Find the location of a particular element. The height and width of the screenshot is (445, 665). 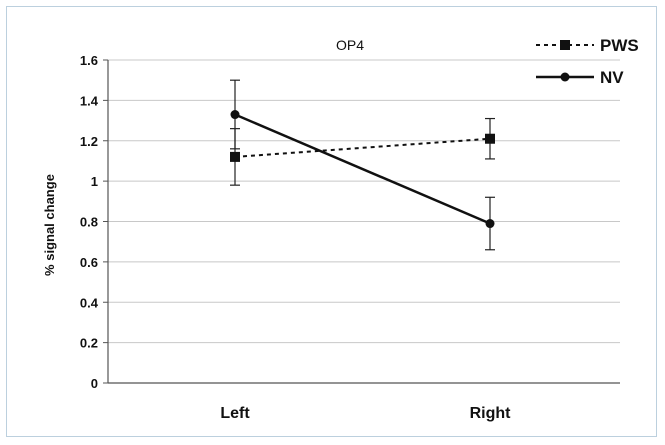

x-tick-label: Left is located at coordinates (235, 413).